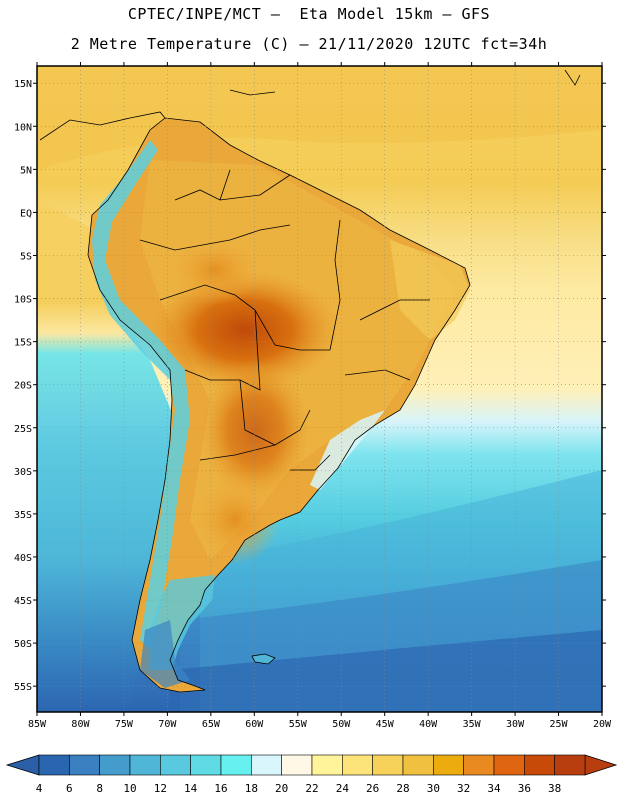 Image resolution: width=618 pixels, height=800 pixels. What do you see at coordinates (37, 724) in the screenshot?
I see `lon-tick-label: 85W` at bounding box center [37, 724].